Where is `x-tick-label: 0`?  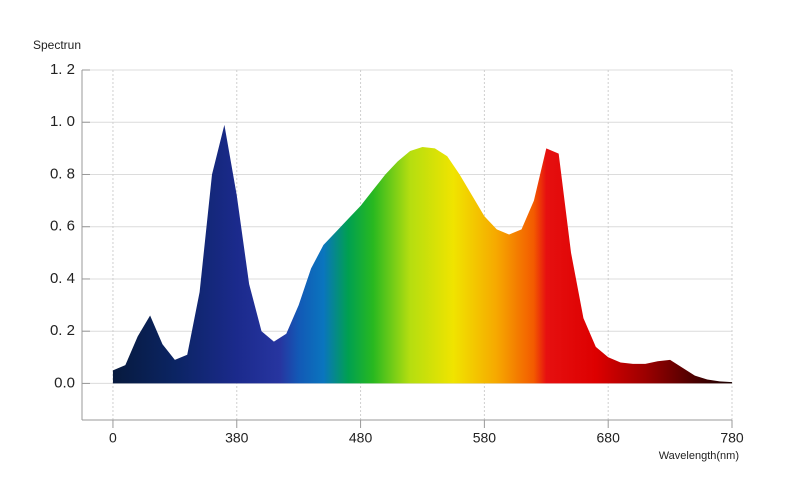
x-tick-label: 0 is located at coordinates (113, 438).